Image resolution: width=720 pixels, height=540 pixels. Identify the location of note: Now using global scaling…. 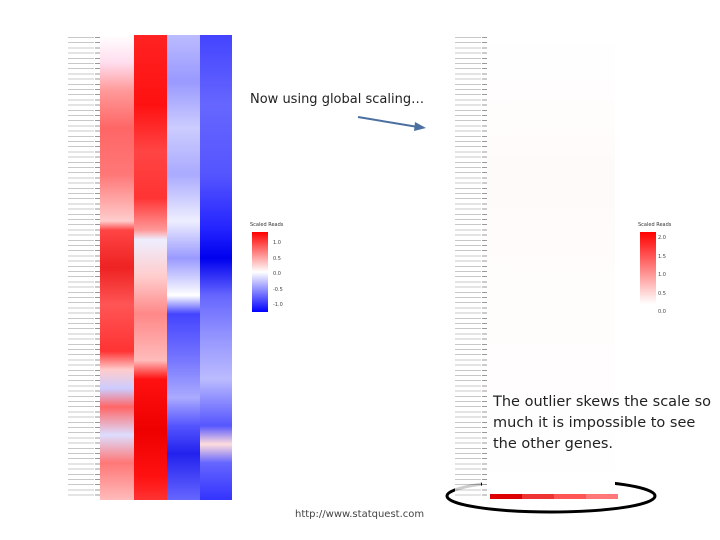
(337, 99).